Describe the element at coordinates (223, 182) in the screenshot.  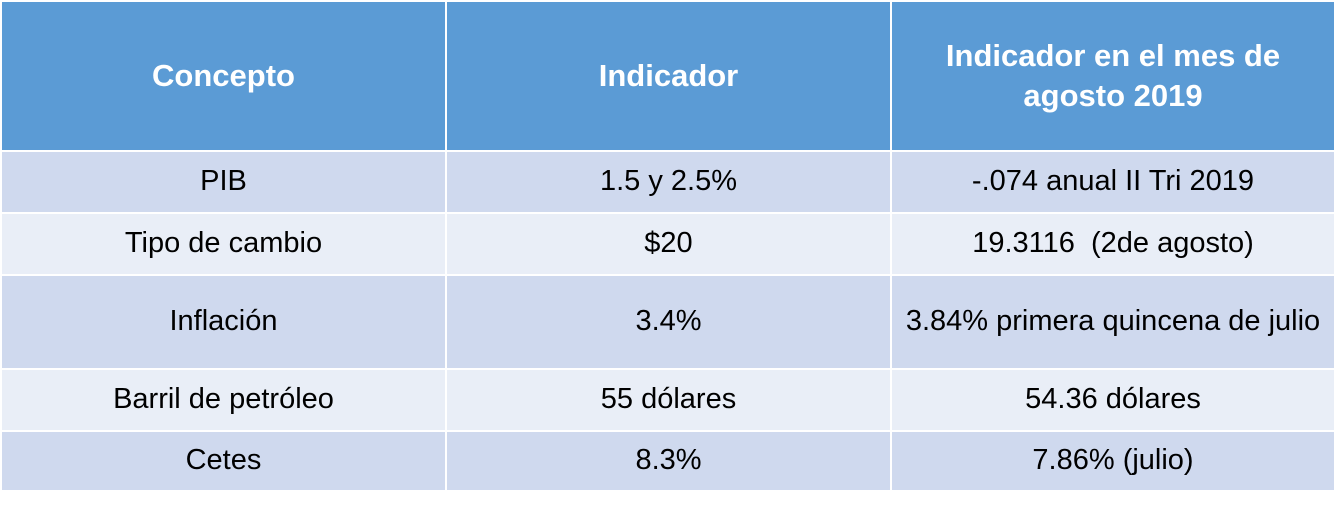
I see `table-cell: PIB` at that location.